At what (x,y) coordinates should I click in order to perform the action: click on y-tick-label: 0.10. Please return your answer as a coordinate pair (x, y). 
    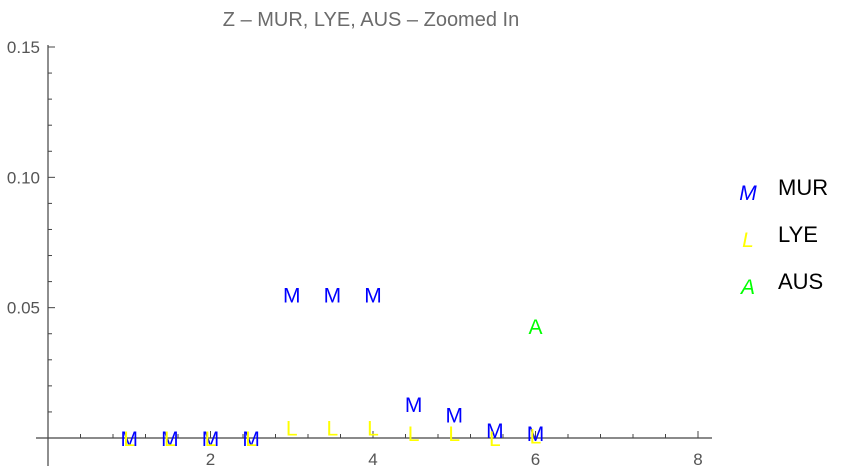
    Looking at the image, I should click on (23, 177).